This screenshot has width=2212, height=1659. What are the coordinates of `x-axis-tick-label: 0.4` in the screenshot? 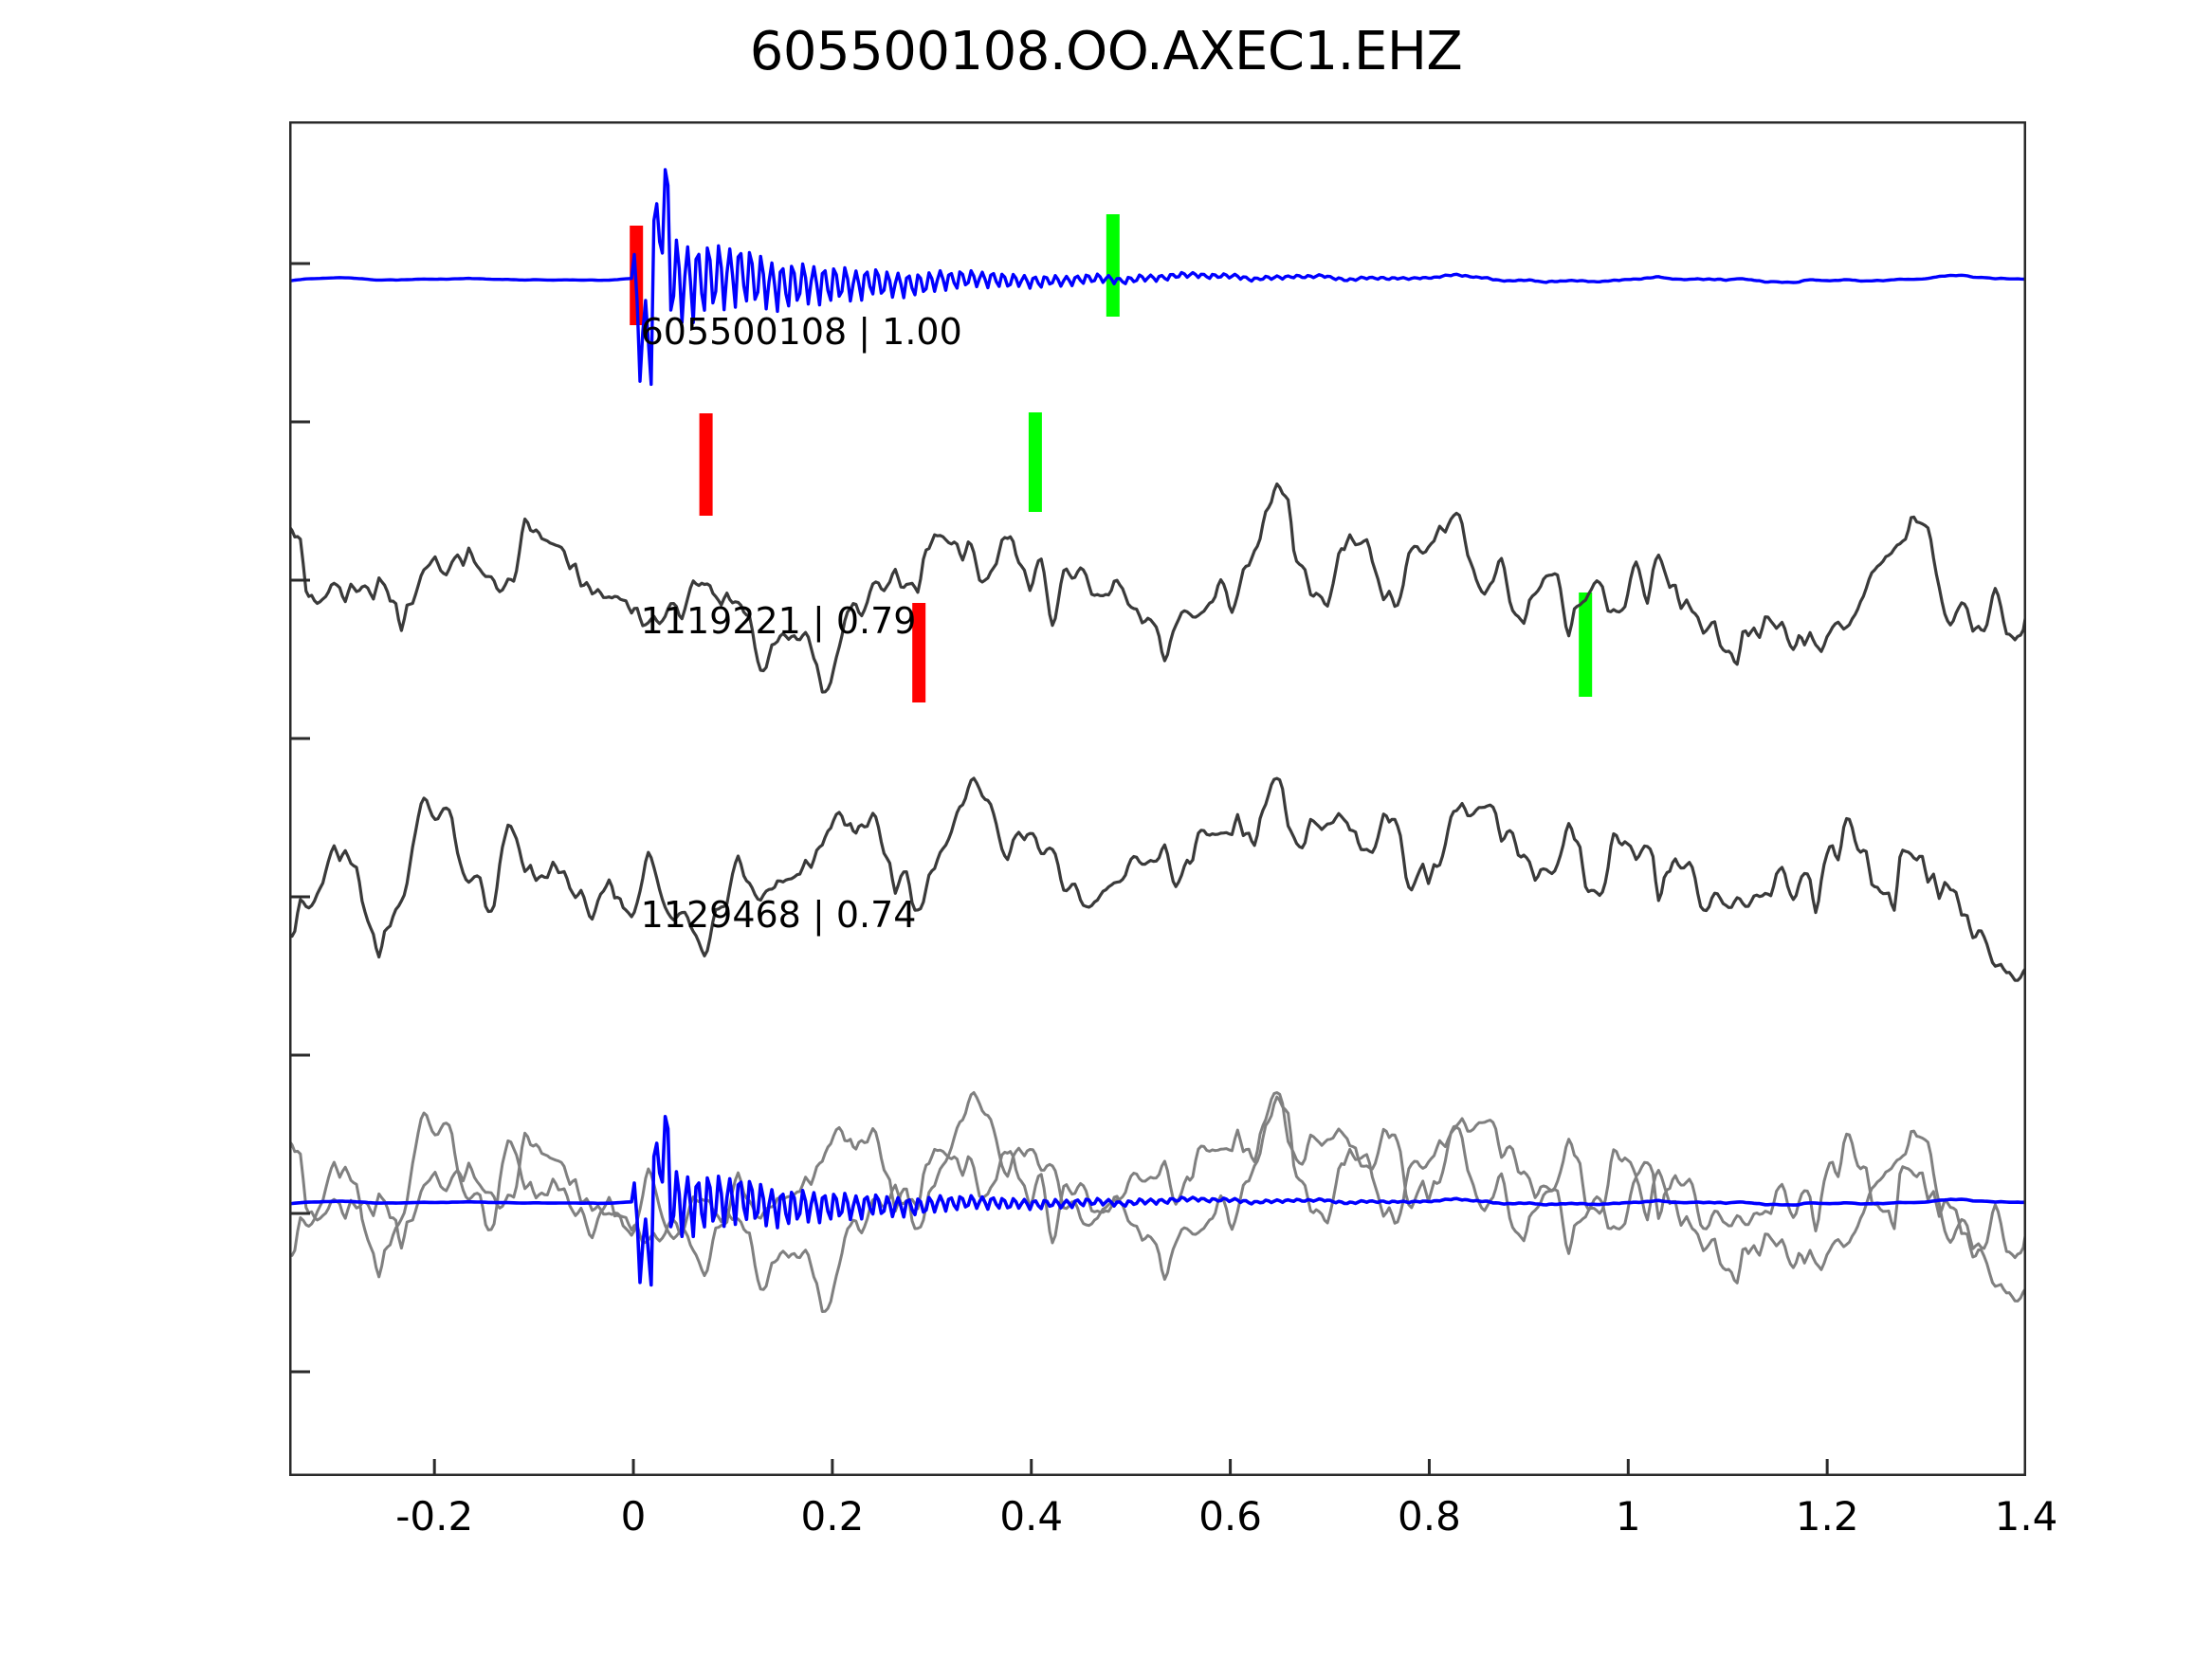 It's located at (1031, 1516).